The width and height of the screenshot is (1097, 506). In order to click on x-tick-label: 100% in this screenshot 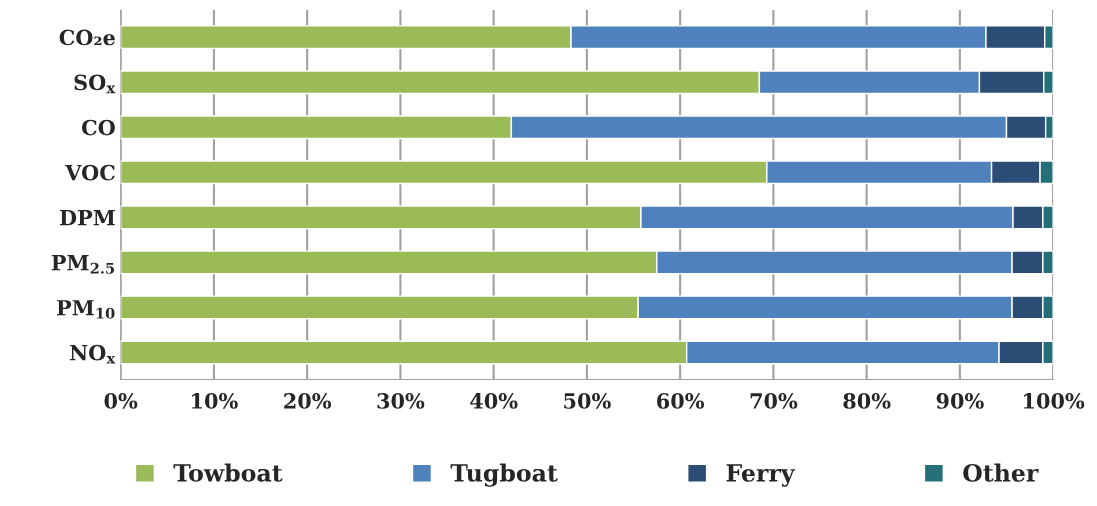, I will do `click(1054, 401)`.